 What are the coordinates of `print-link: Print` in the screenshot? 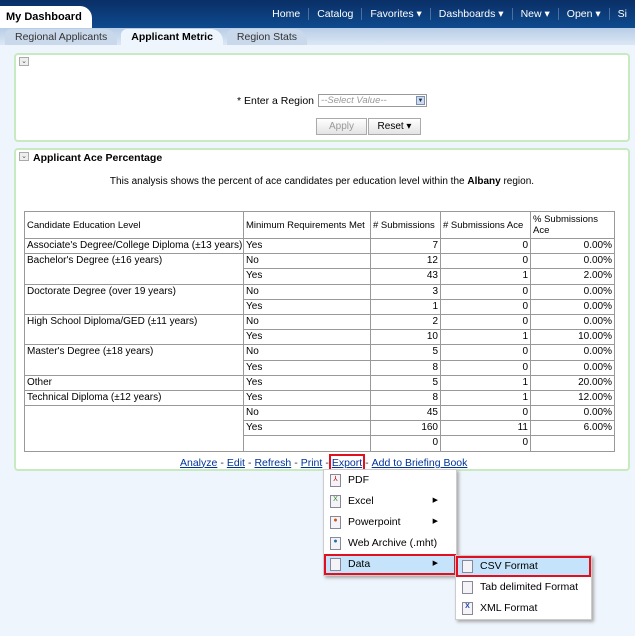 It's located at (311, 462).